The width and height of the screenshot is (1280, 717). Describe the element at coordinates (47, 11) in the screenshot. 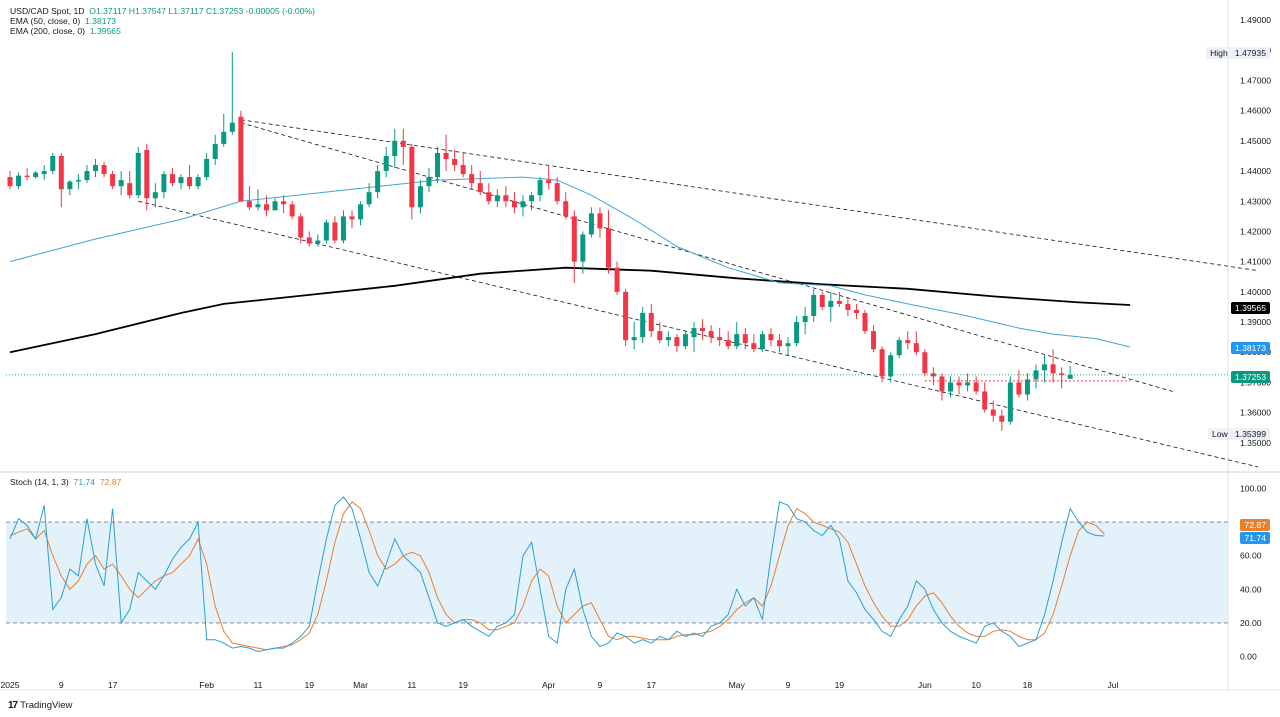

I see `symbol-title: USD/CAD Spot, 1D` at that location.